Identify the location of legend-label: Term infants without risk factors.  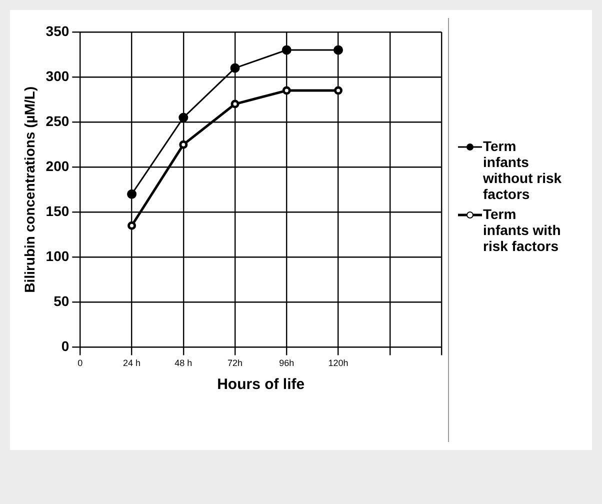
(523, 170).